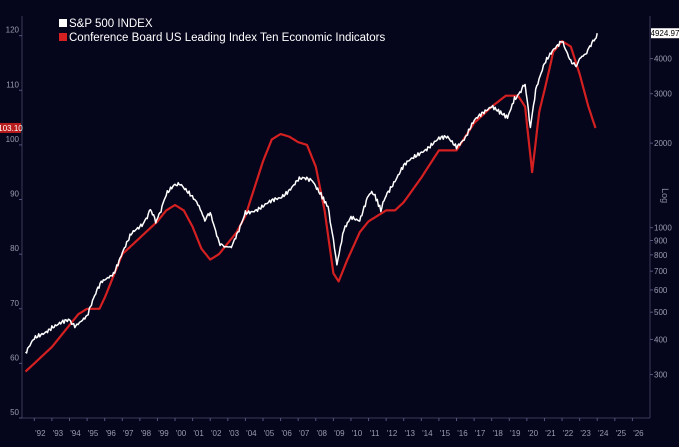 This screenshot has width=679, height=447. Describe the element at coordinates (63, 37) in the screenshot. I see `legend-swatch-leading-index` at that location.